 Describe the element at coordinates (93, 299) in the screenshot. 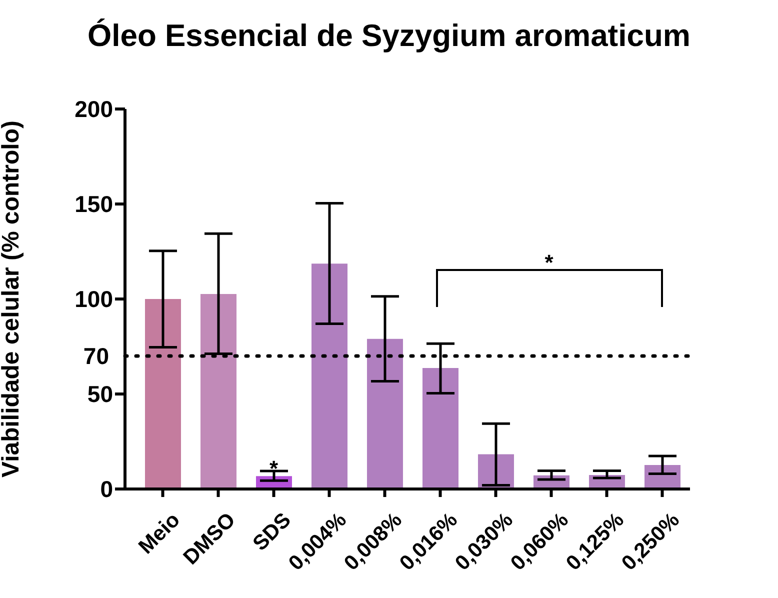

I see `y-tick-label: 100` at that location.